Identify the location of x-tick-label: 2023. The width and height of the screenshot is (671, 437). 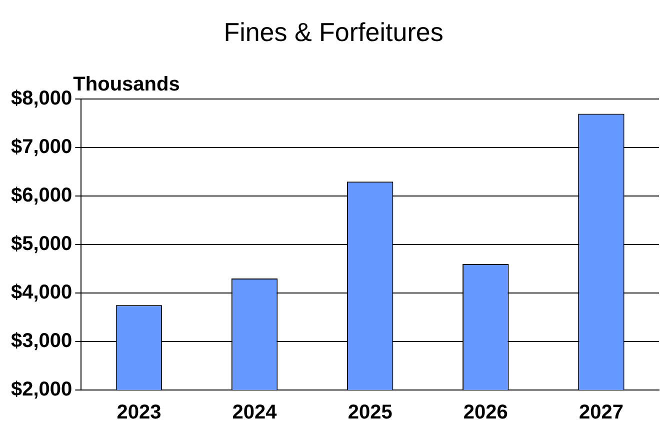
(139, 413).